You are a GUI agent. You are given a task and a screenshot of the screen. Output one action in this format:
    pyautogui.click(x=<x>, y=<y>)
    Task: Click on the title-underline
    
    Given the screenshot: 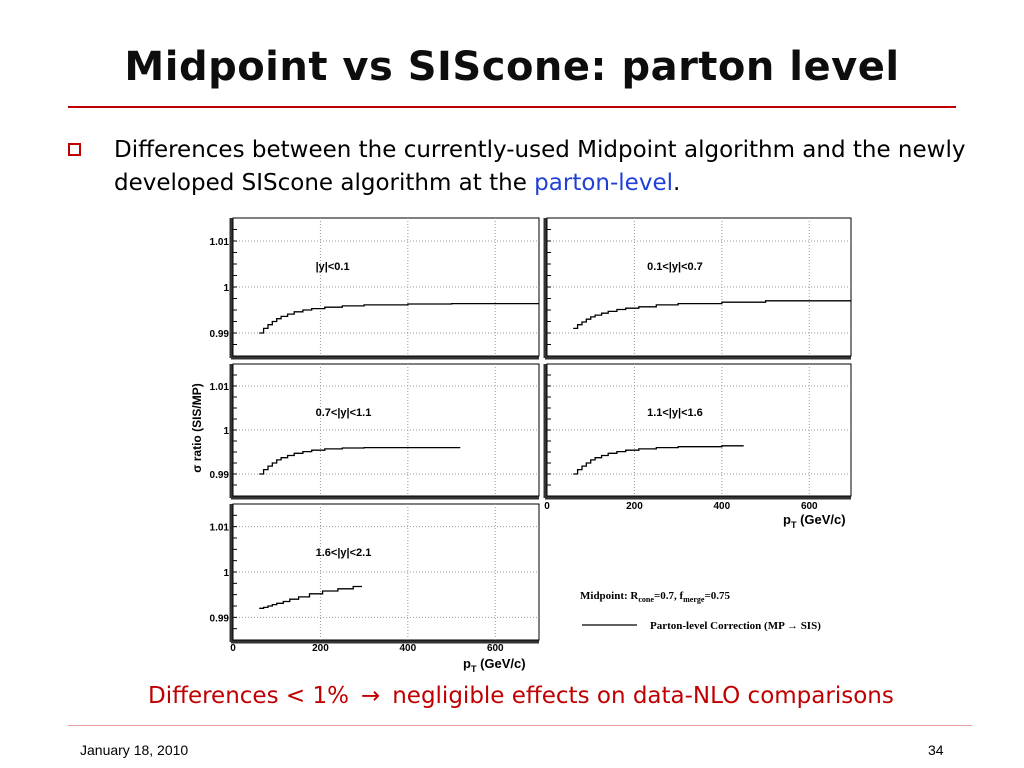 What is the action you would take?
    pyautogui.click(x=512, y=107)
    